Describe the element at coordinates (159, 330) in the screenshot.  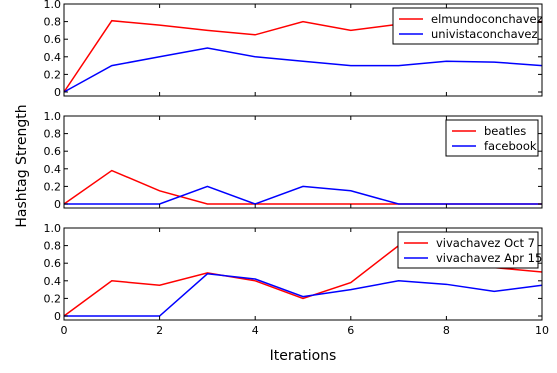
I see `x-tick-label-1: 2` at that location.